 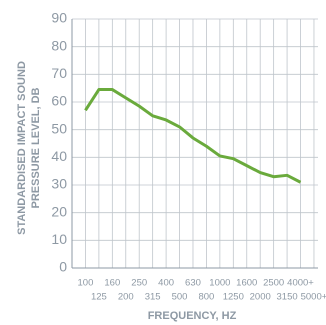 I want to click on y-axis-title: STANDARDISED IMPACT SOUND, so click(x=22, y=148).